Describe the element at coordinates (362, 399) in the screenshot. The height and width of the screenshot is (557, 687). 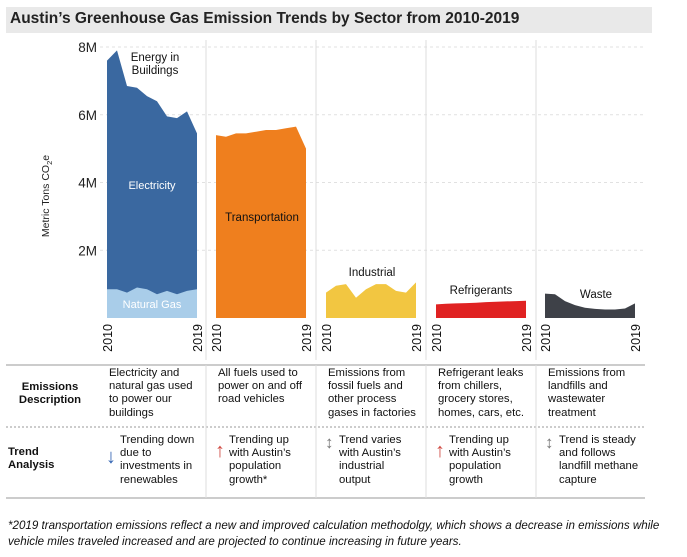
I see `description-line: other process` at that location.